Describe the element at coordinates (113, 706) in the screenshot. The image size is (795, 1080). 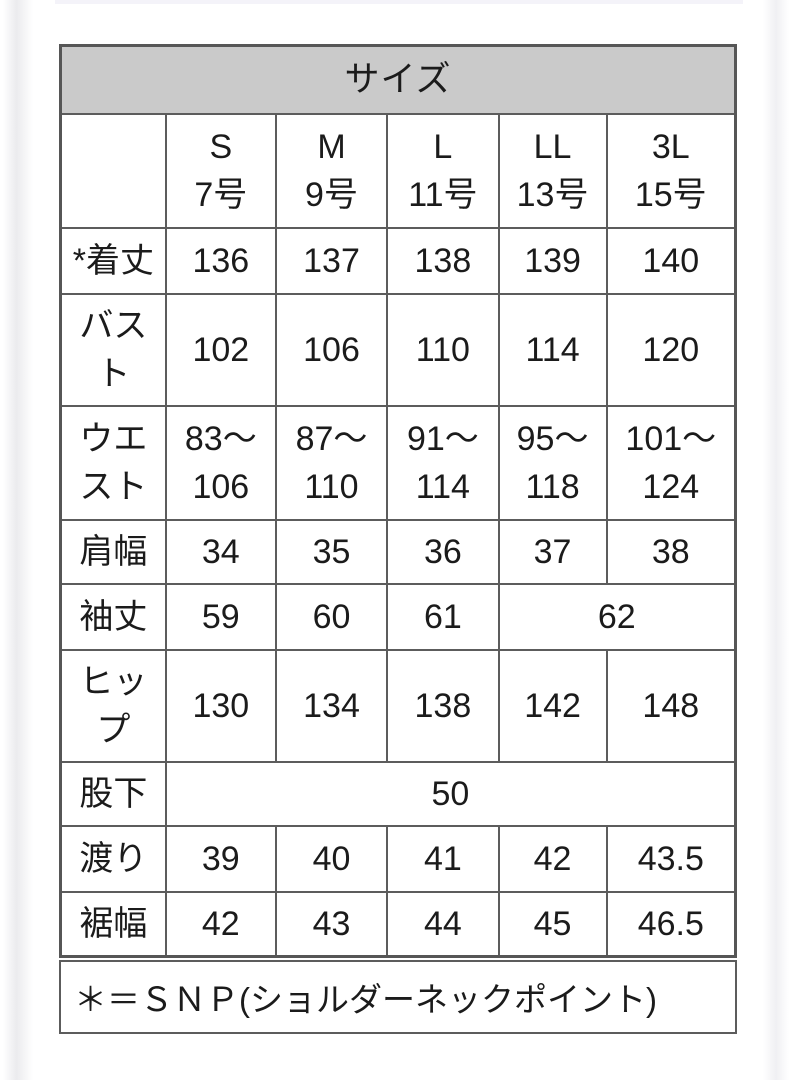
I see `measurement-label: ヒッ プ` at that location.